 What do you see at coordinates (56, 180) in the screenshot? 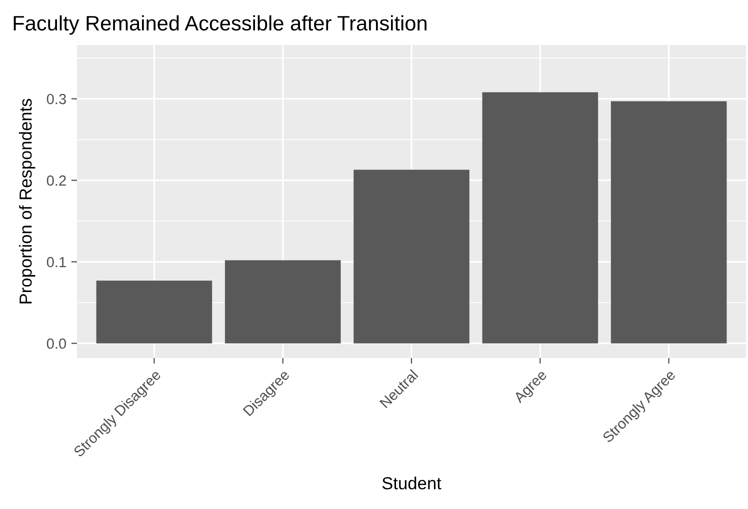
I see `y-tick-label: 0.2` at bounding box center [56, 180].